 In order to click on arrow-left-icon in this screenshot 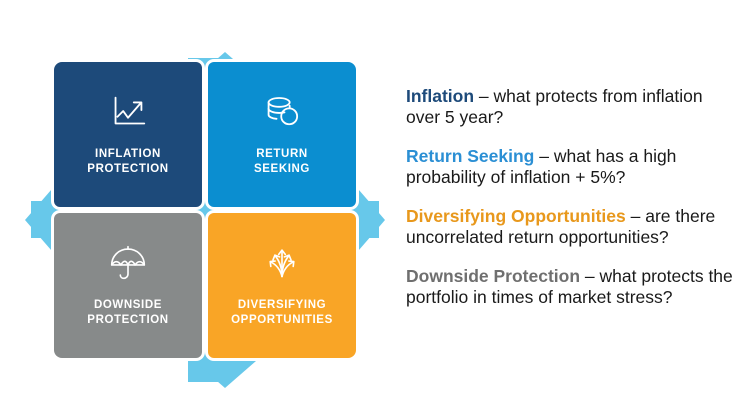, I will do `click(41, 220)`.